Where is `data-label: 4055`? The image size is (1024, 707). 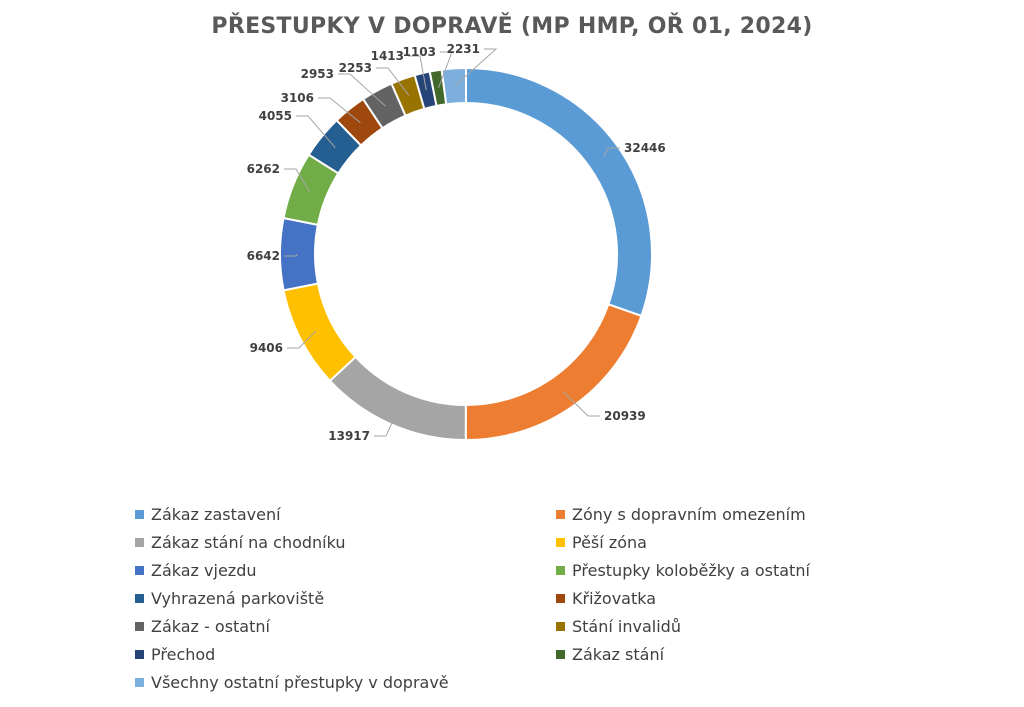 data-label: 4055 is located at coordinates (275, 116).